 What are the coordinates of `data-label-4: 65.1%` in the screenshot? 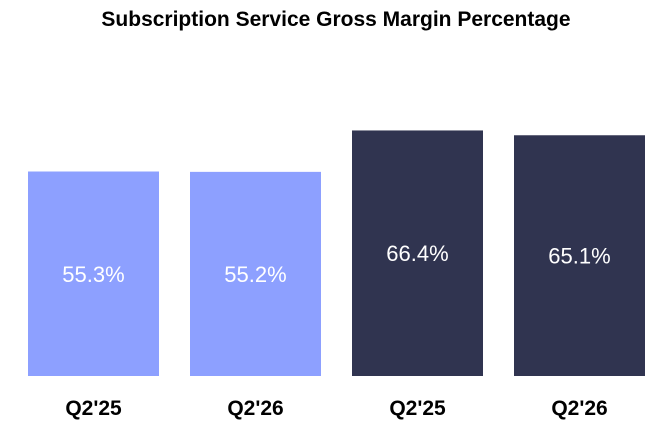 It's located at (579, 256).